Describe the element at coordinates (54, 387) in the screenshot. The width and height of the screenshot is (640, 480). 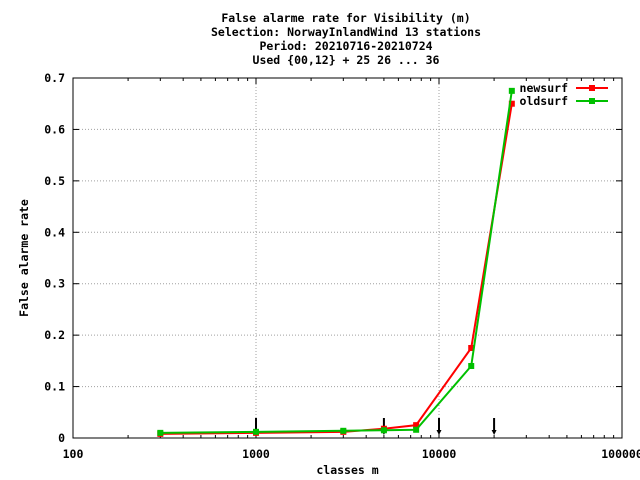
I see `y-tick-label: 0.1` at that location.